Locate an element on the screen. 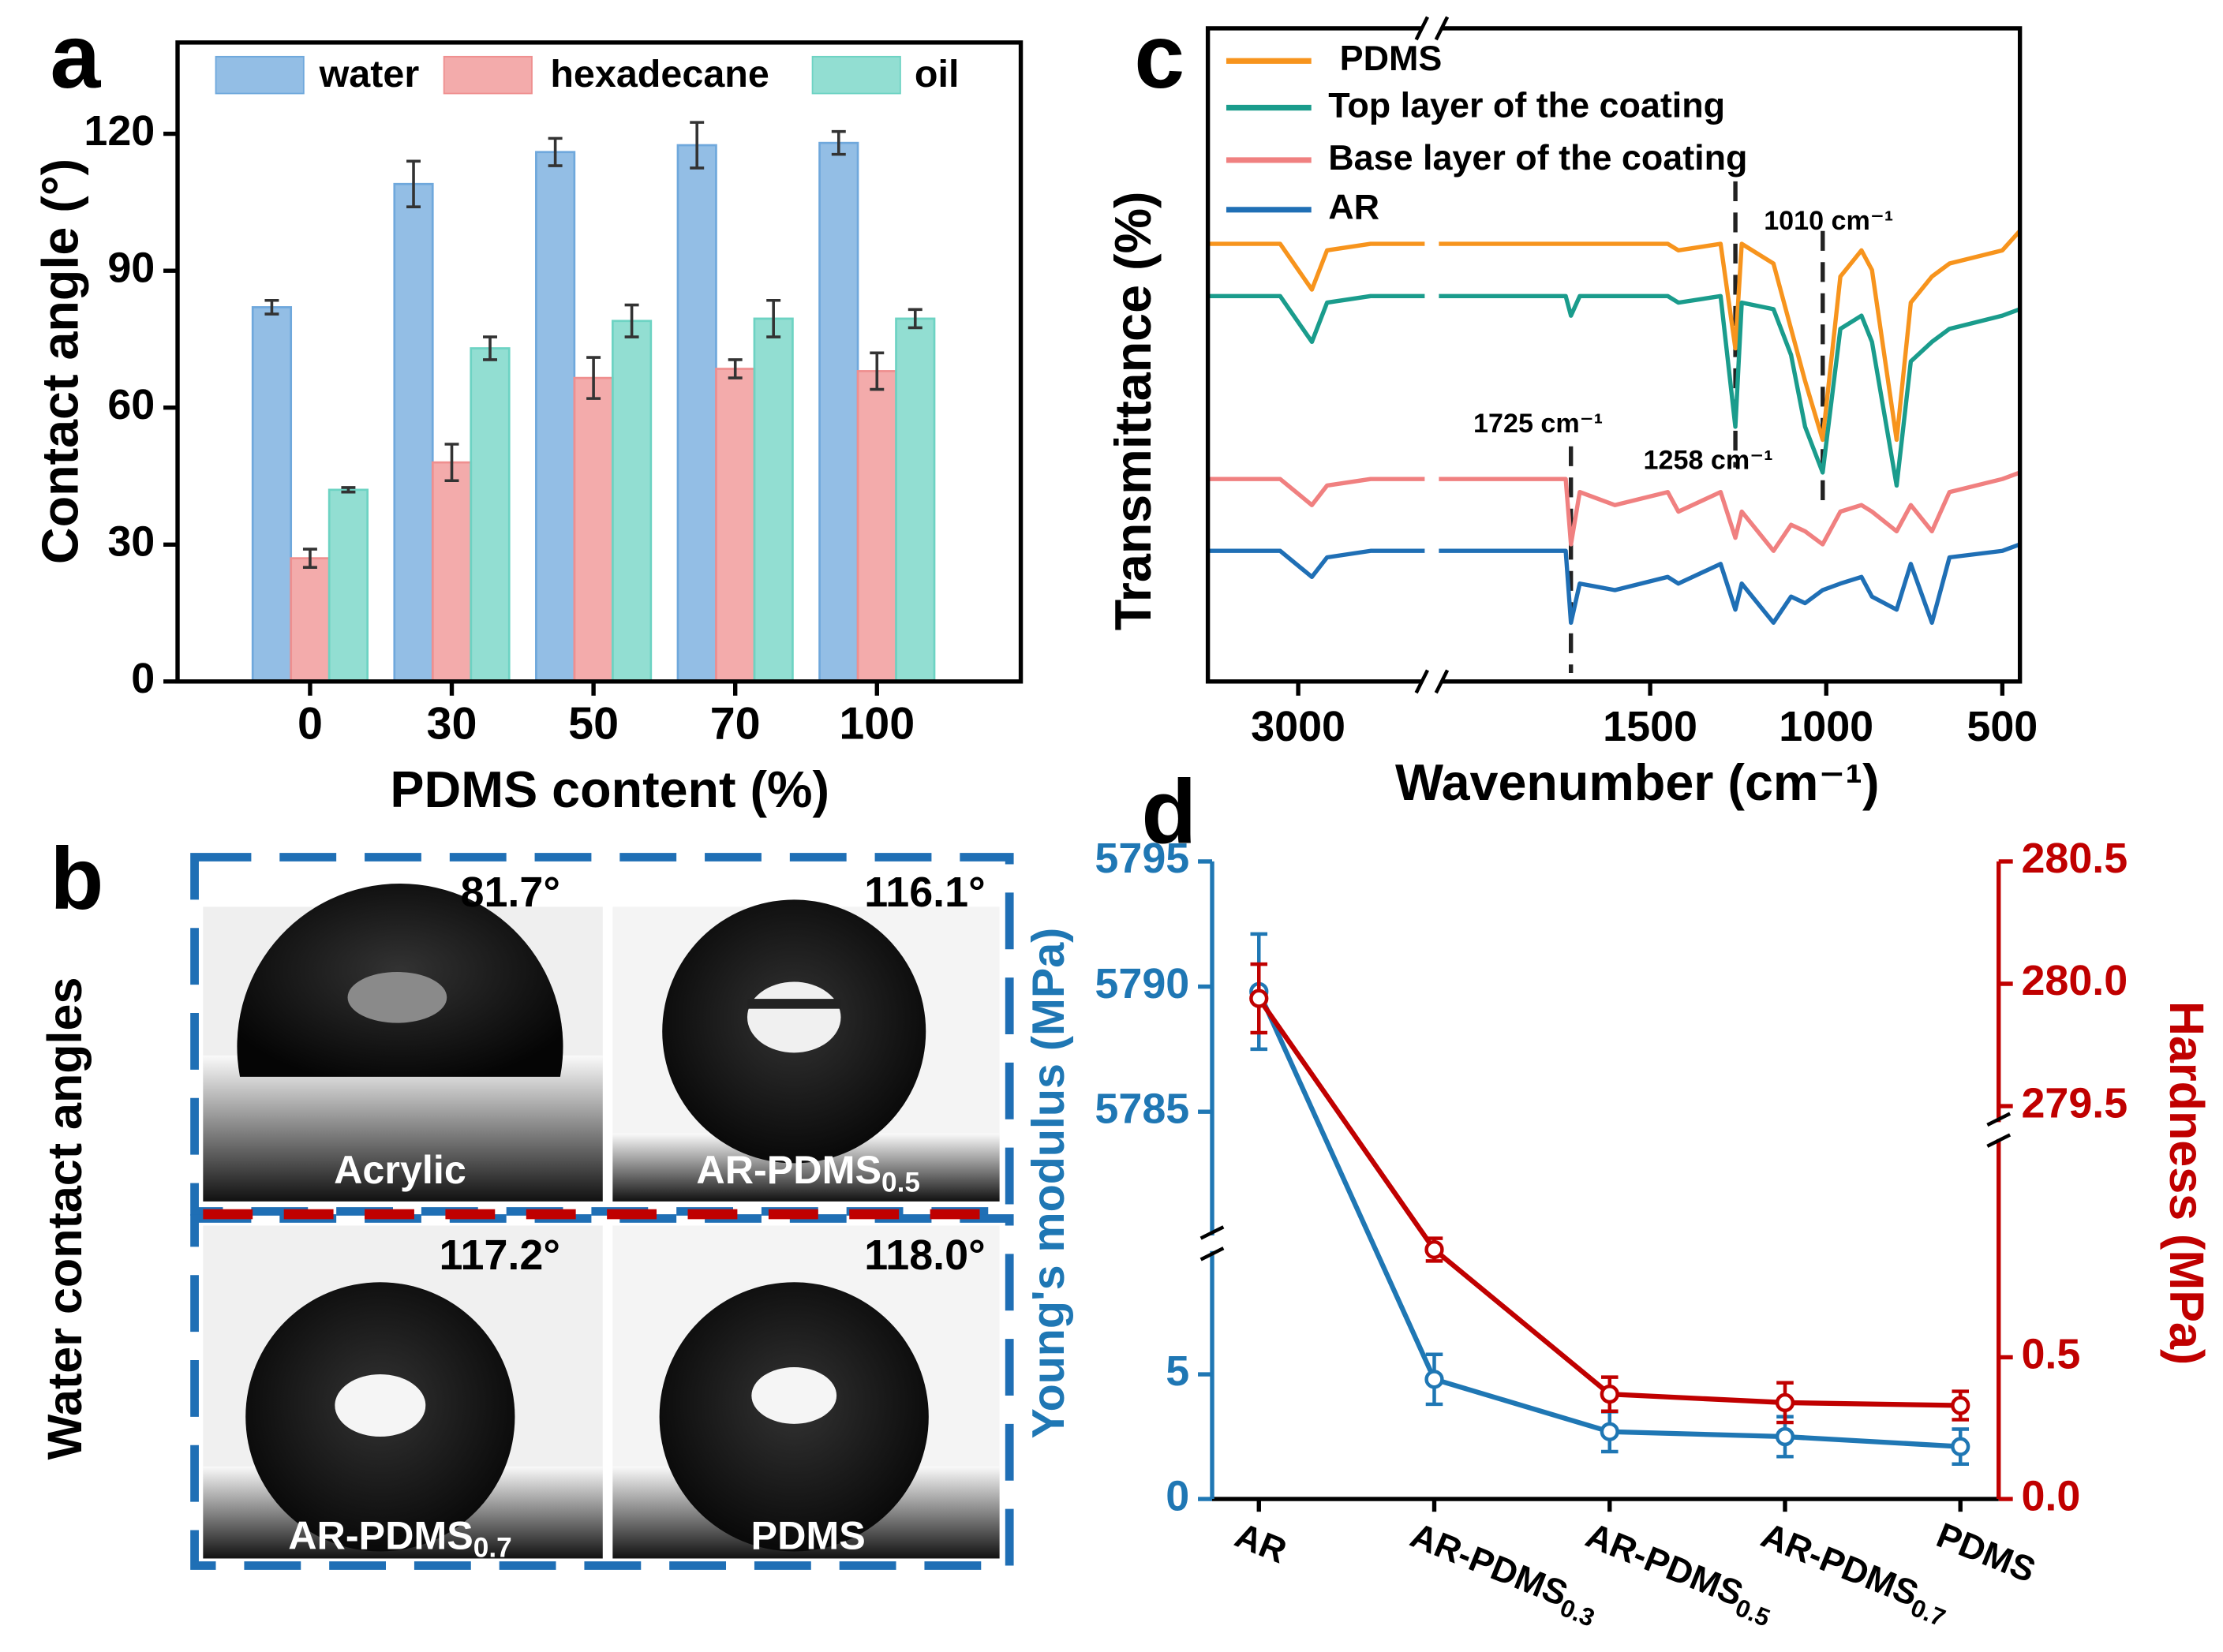  y-tick-label: 30 is located at coordinates (131, 541).